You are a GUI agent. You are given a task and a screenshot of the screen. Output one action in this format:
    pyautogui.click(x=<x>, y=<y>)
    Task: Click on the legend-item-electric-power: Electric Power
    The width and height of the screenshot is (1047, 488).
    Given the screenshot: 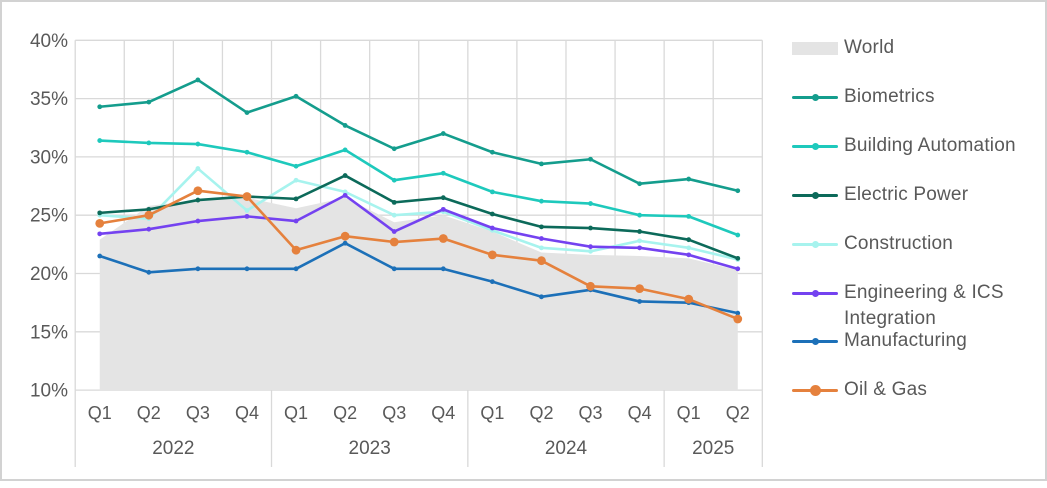 What is the action you would take?
    pyautogui.click(x=918, y=196)
    